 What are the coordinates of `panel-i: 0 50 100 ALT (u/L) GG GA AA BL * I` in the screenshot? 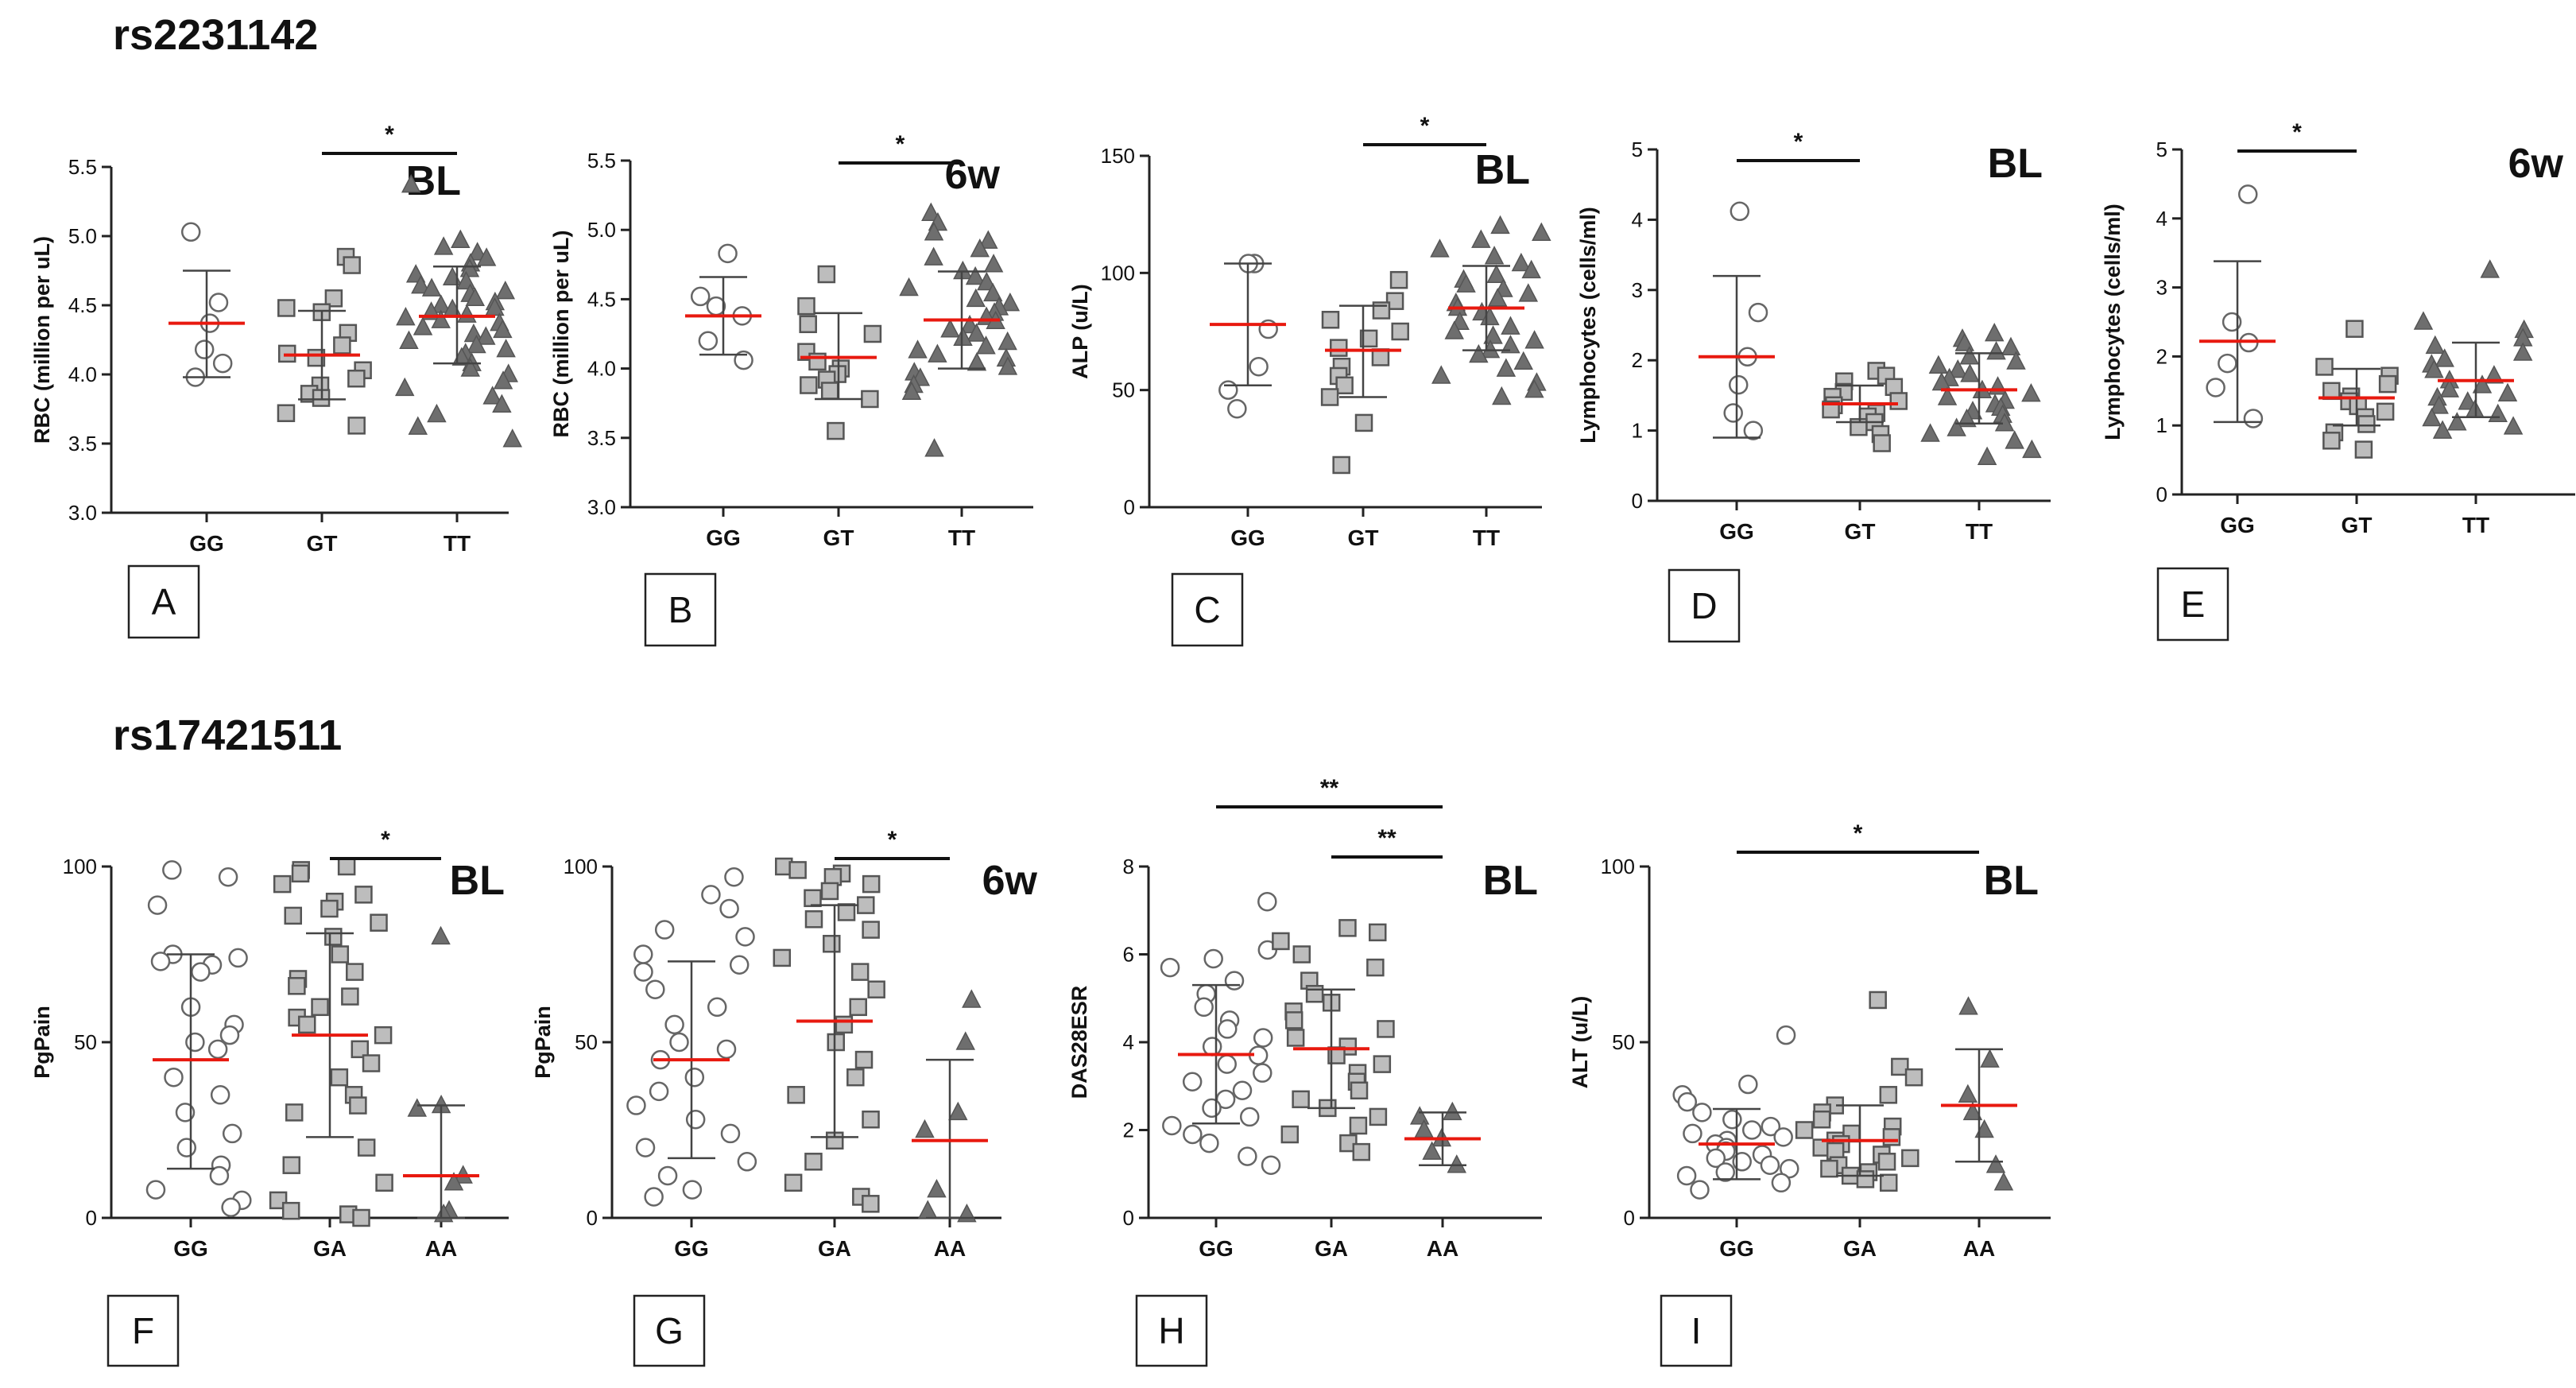 It's located at (1809, 1093).